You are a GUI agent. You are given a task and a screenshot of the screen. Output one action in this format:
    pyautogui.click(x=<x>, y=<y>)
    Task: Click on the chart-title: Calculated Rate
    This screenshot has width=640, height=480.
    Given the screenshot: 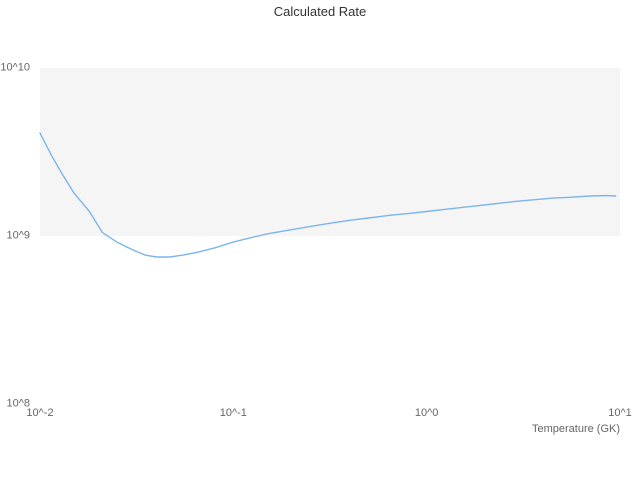 What is the action you would take?
    pyautogui.click(x=320, y=11)
    